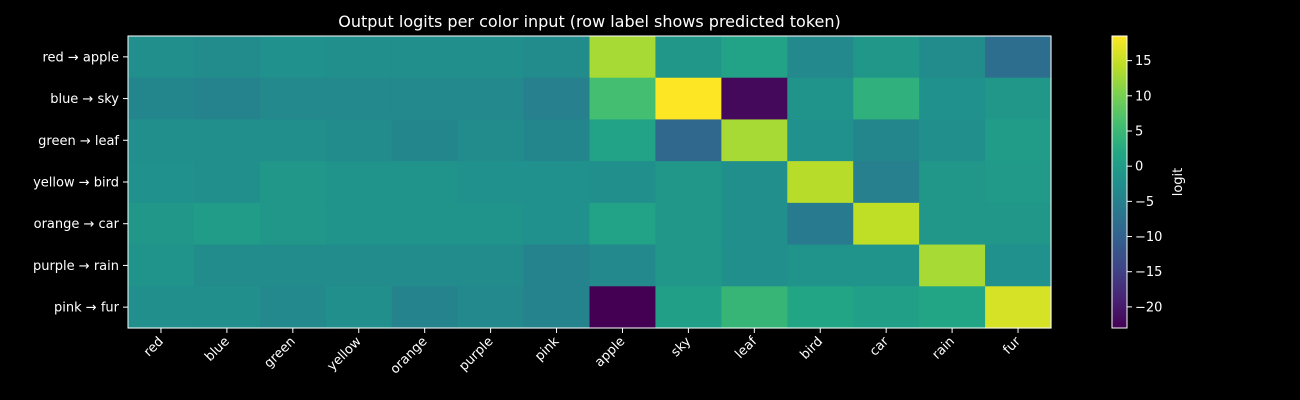 The height and width of the screenshot is (400, 1300). What do you see at coordinates (812, 348) in the screenshot?
I see `column-label: bird` at bounding box center [812, 348].